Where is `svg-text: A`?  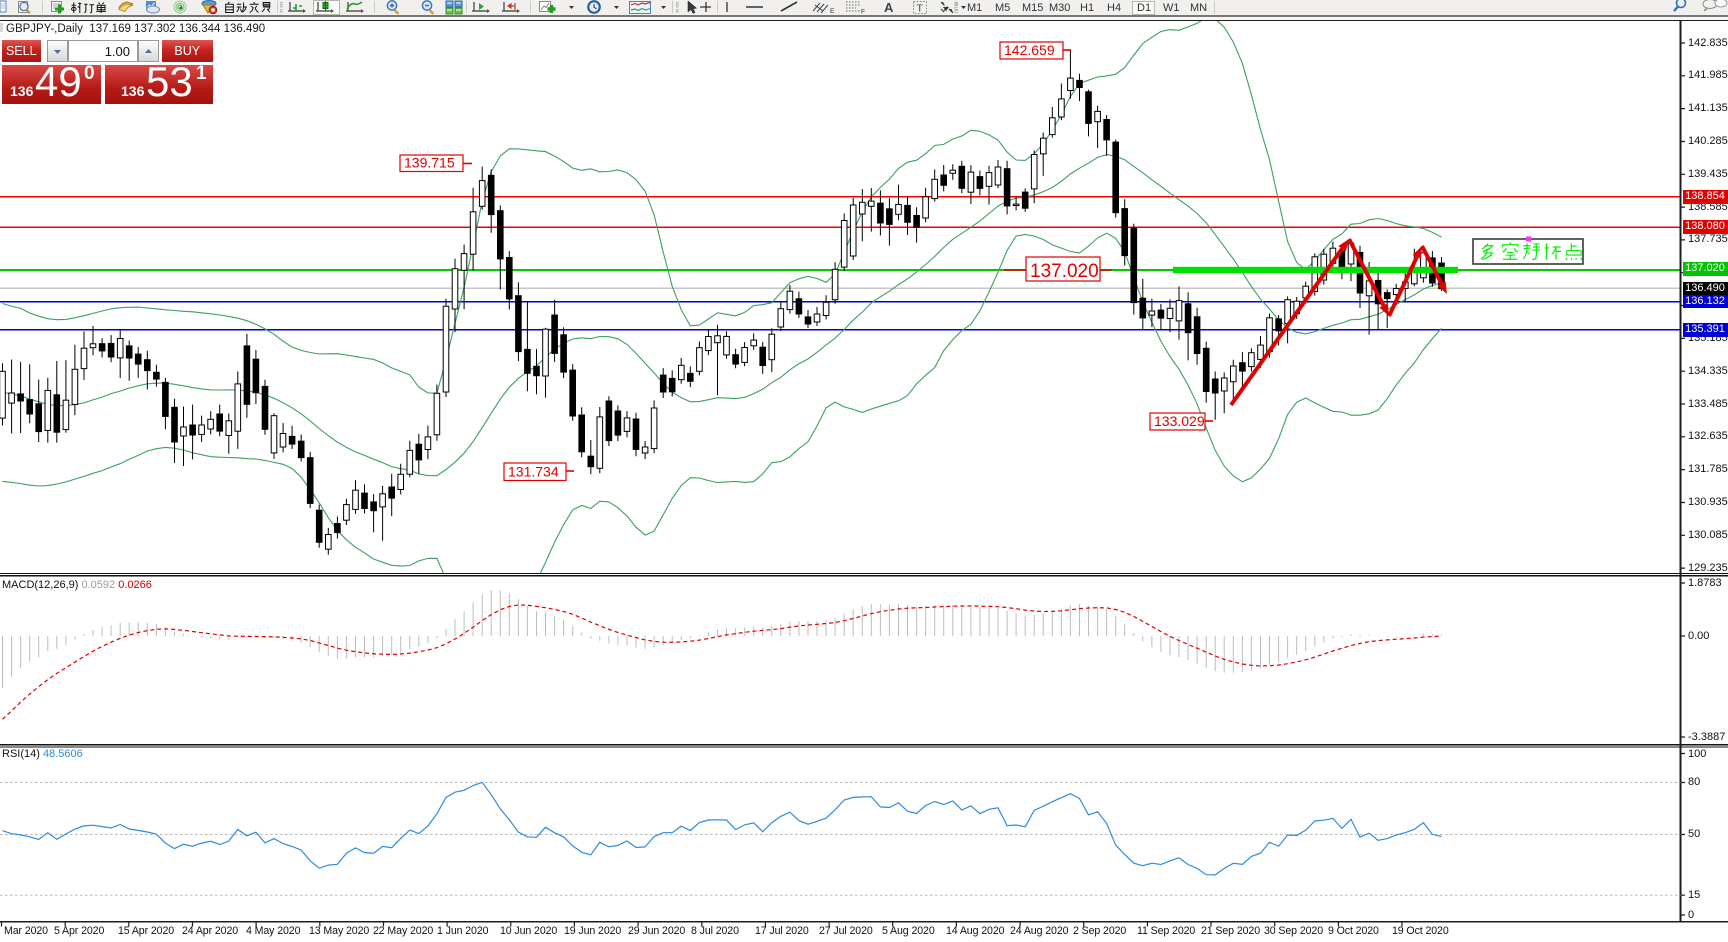
svg-text: A is located at coordinates (889, 7).